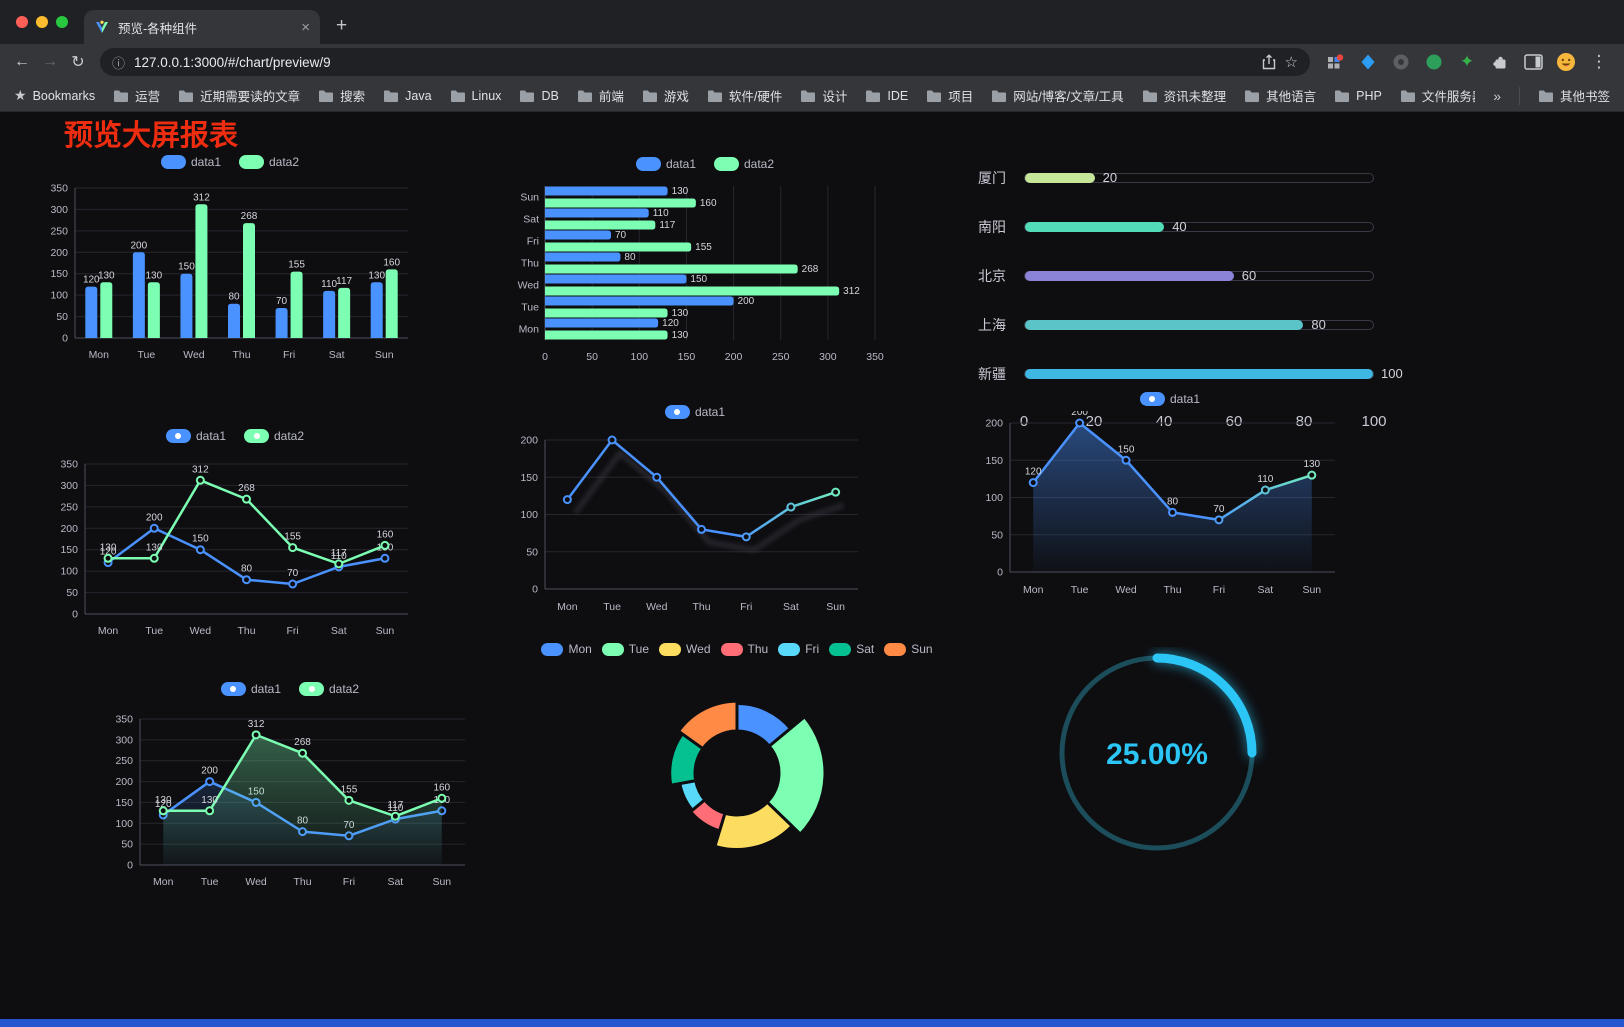 The width and height of the screenshot is (1624, 1027). Describe the element at coordinates (1434, 62) in the screenshot. I see `extension-circle-green-icon` at that location.